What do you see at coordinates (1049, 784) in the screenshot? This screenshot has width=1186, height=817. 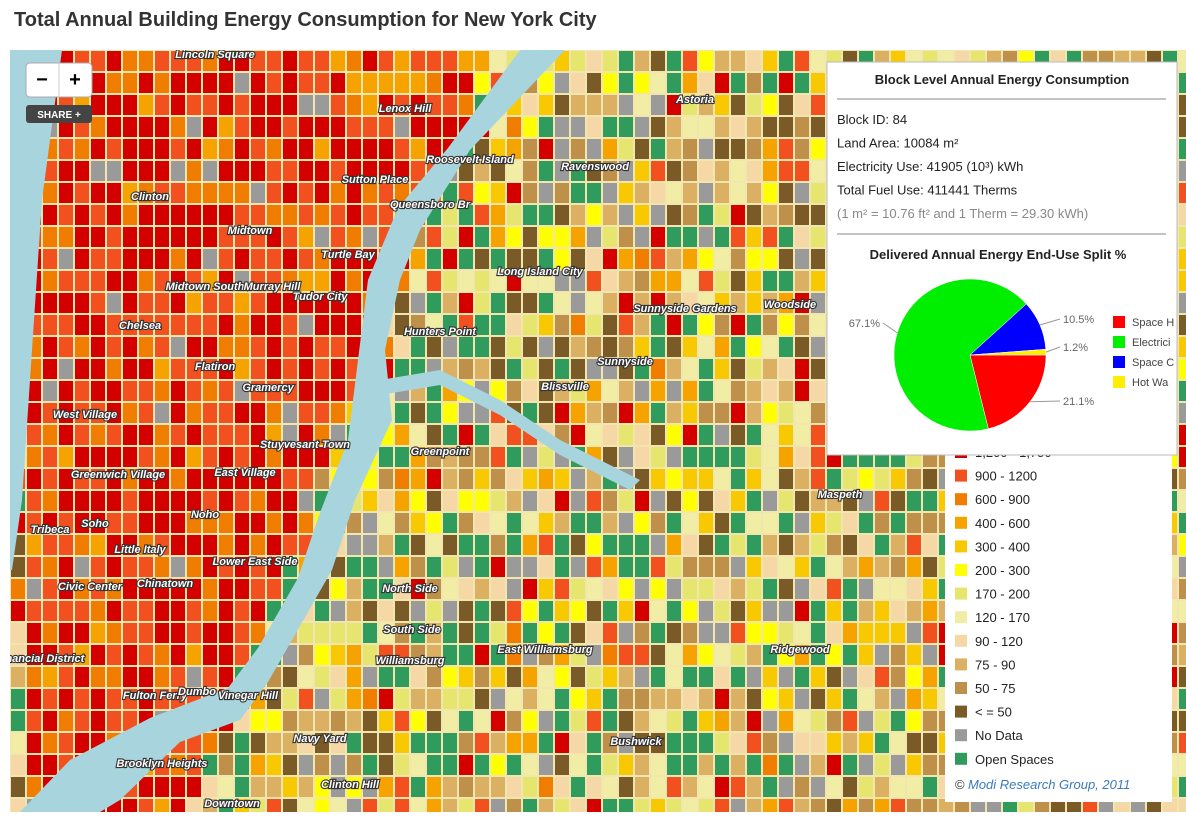 I see `credit-link: Modi Research Group, 2011` at bounding box center [1049, 784].